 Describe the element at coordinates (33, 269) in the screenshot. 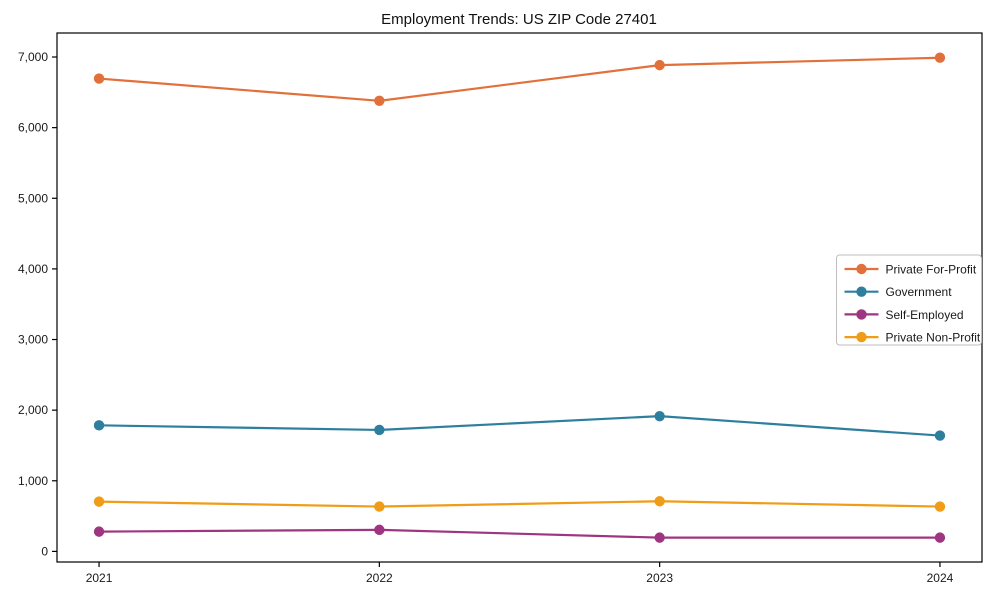

I see `y-axis-tick-label: 4,000` at that location.